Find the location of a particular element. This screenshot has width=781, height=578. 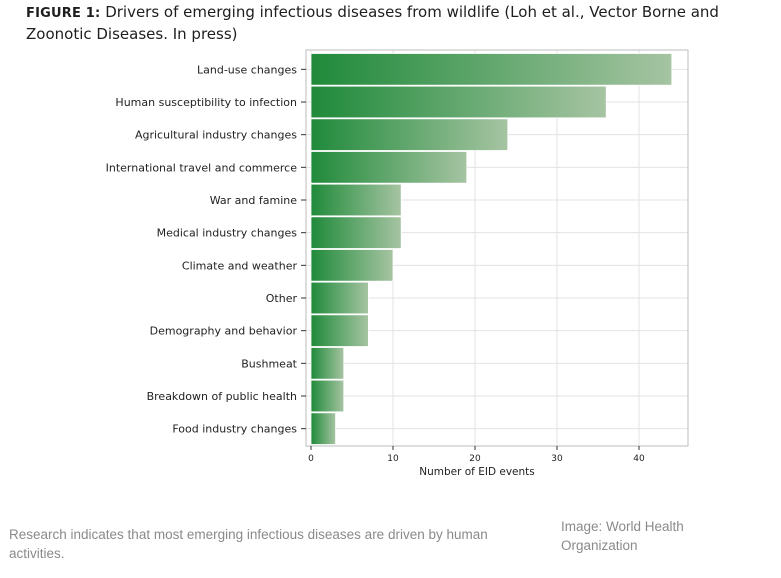

x-tick-label: 20 is located at coordinates (475, 459).